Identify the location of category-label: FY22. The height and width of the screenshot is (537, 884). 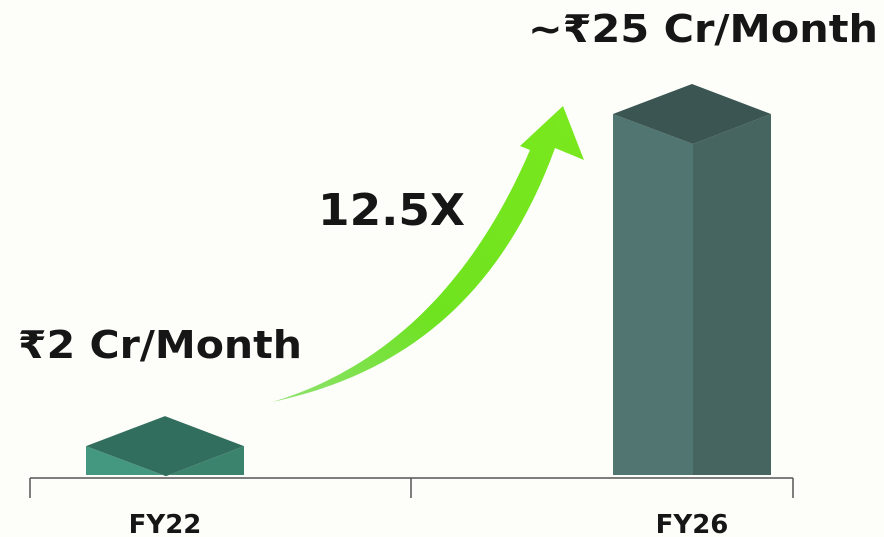
(165, 523).